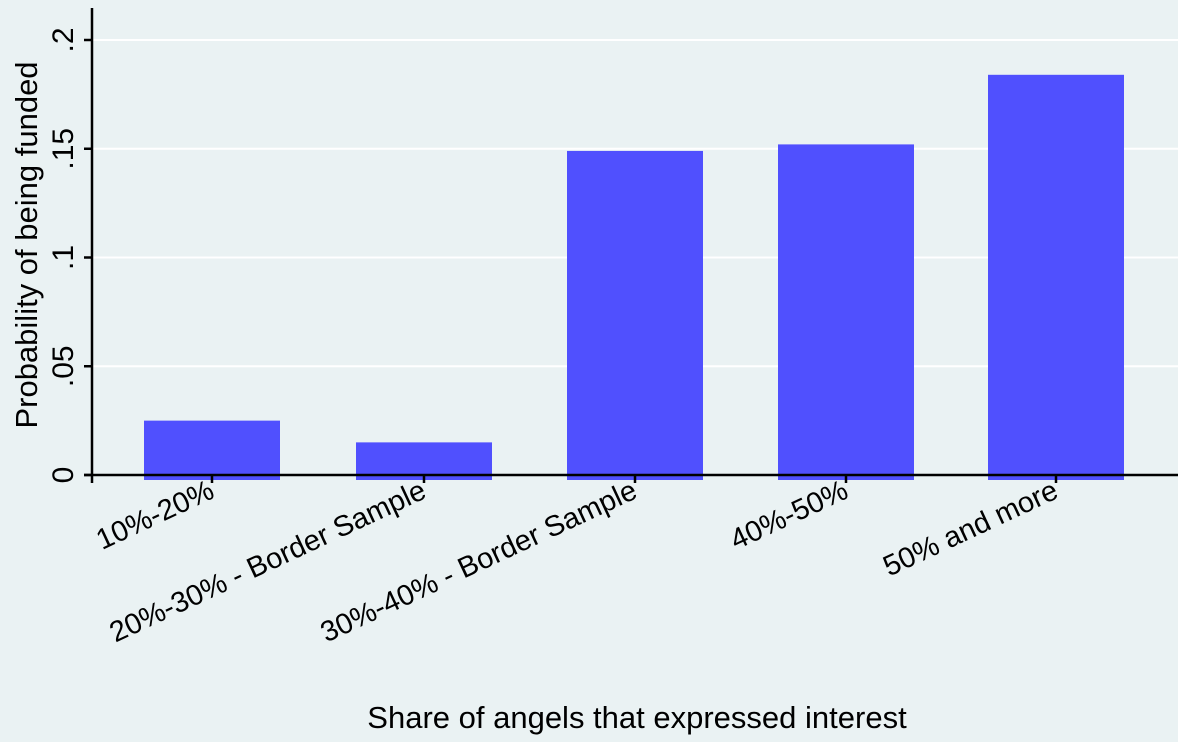 The height and width of the screenshot is (742, 1178). What do you see at coordinates (63, 475) in the screenshot?
I see `y-tick-label: 0` at bounding box center [63, 475].